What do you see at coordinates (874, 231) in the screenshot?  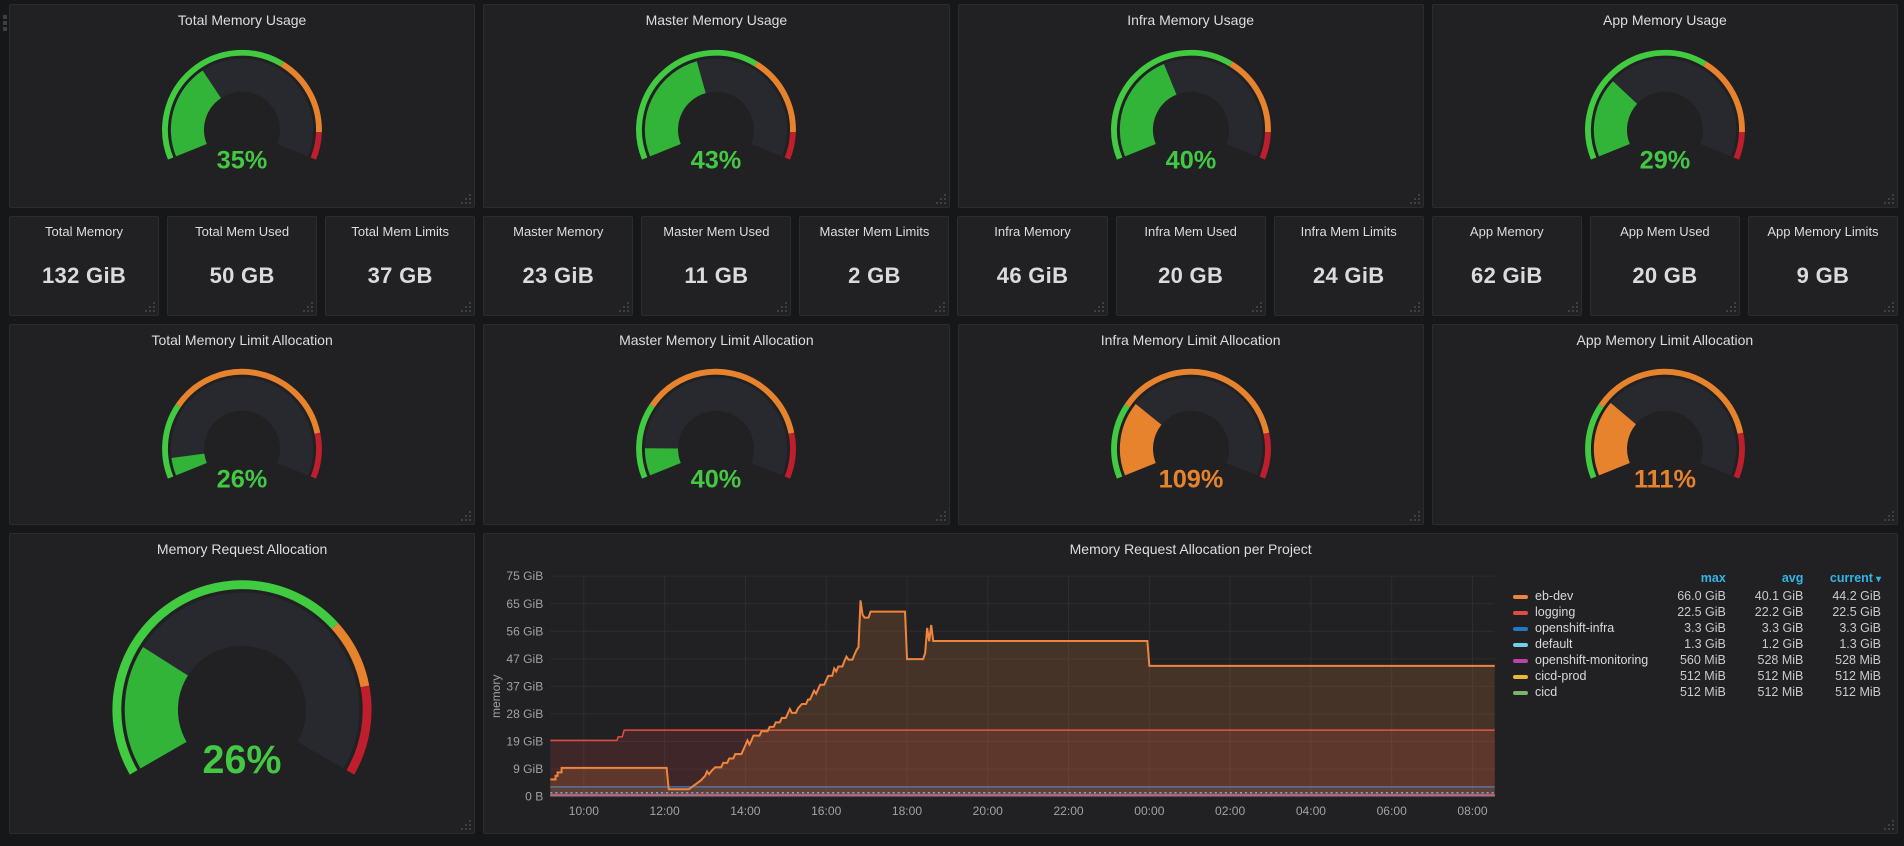 I see `panel-title: Master Mem Limits` at bounding box center [874, 231].